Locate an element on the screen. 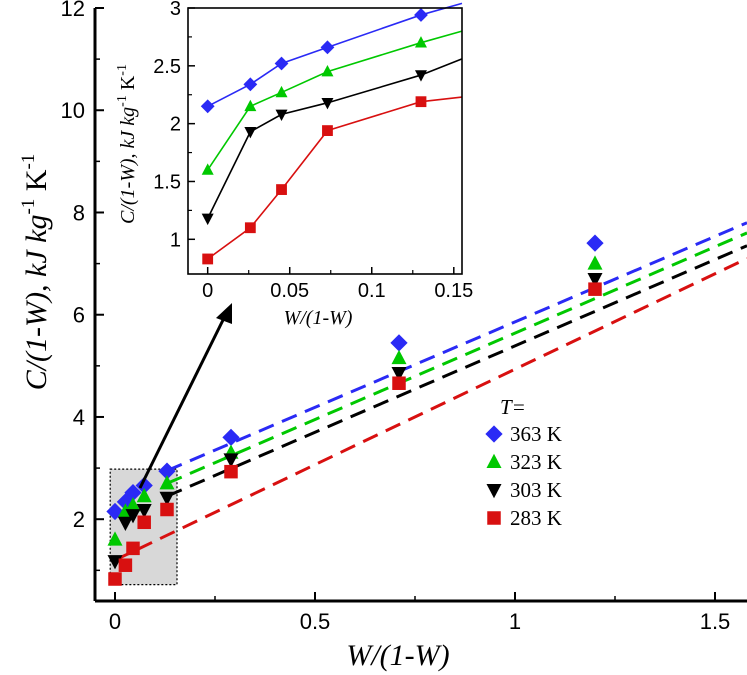 This screenshot has height=675, width=747. inset-data-points is located at coordinates (314, 136).